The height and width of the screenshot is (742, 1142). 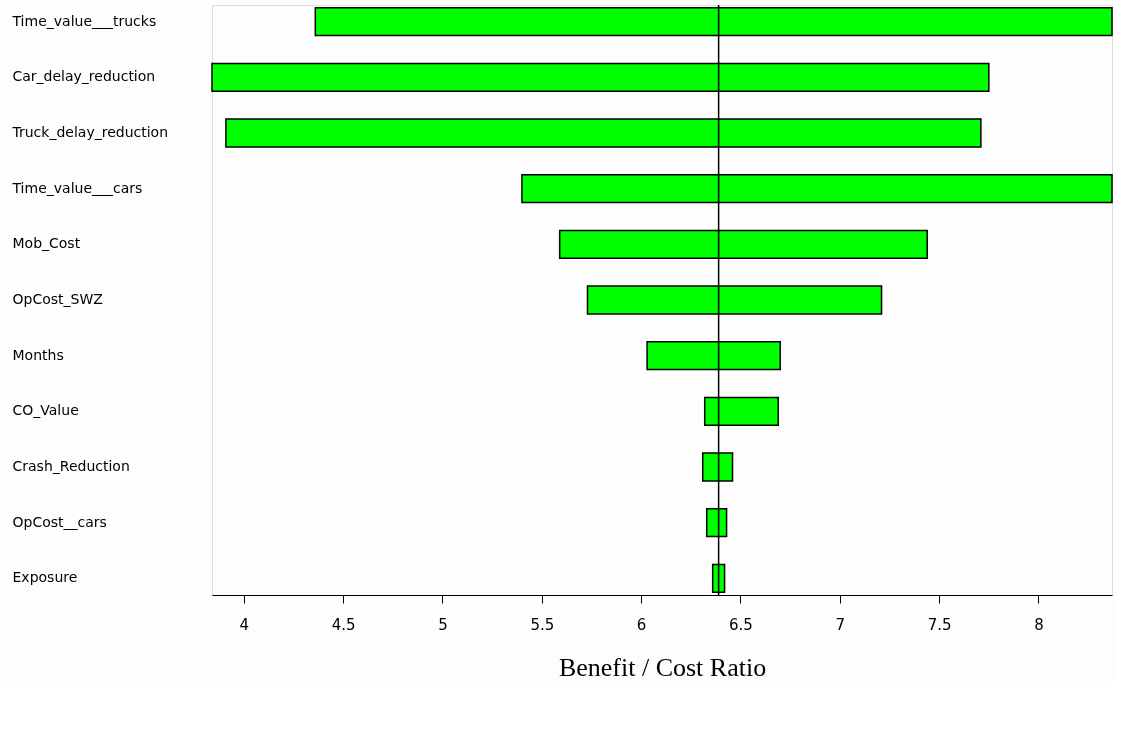 What do you see at coordinates (939, 624) in the screenshot?
I see `x-tick-label: 7.5` at bounding box center [939, 624].